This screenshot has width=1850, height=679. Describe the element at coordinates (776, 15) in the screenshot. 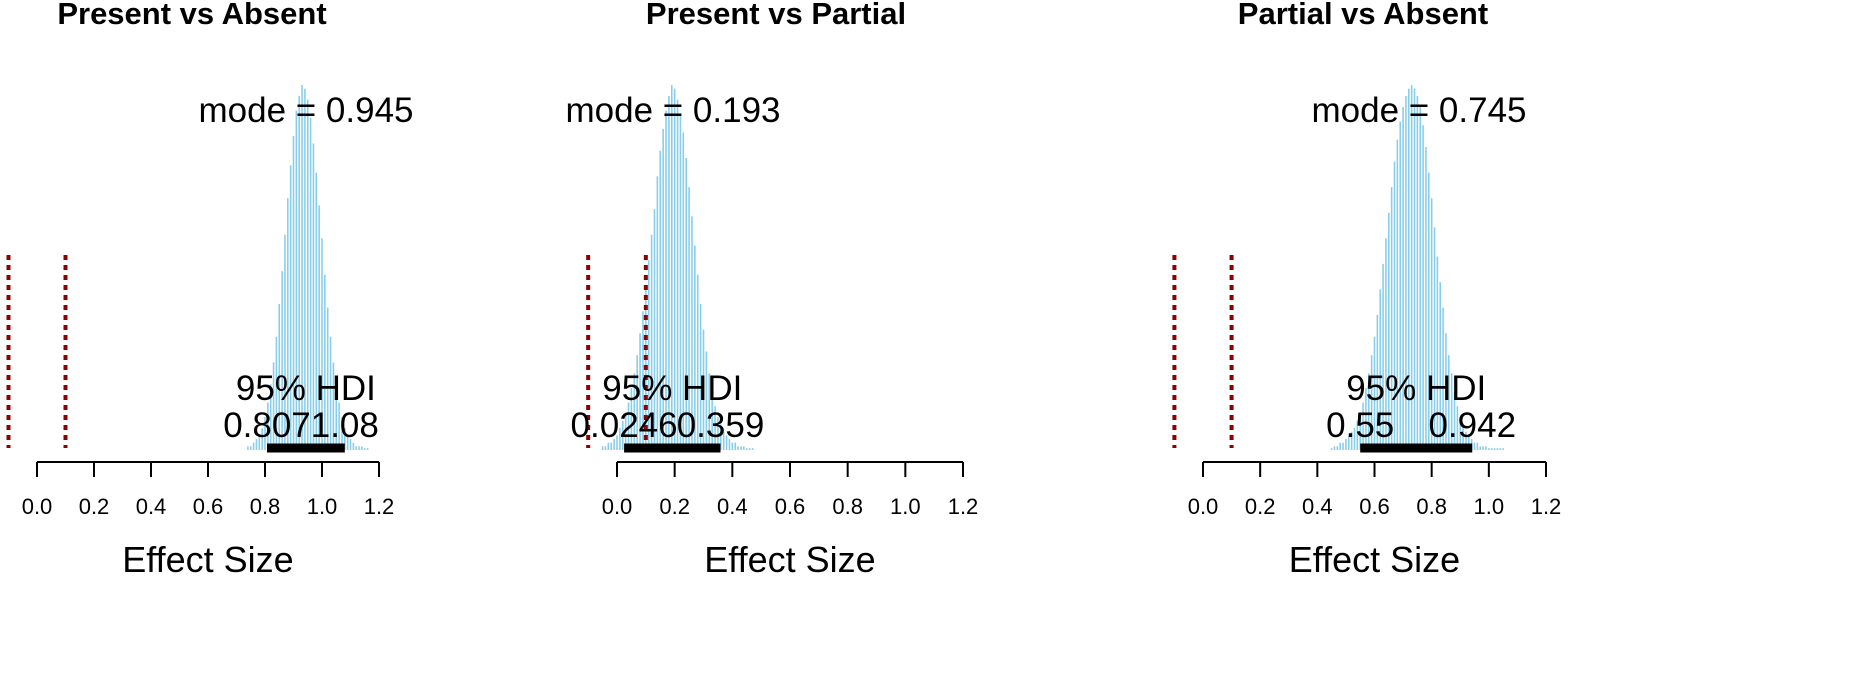

I see `panel-title: Present vs Partial` at that location.